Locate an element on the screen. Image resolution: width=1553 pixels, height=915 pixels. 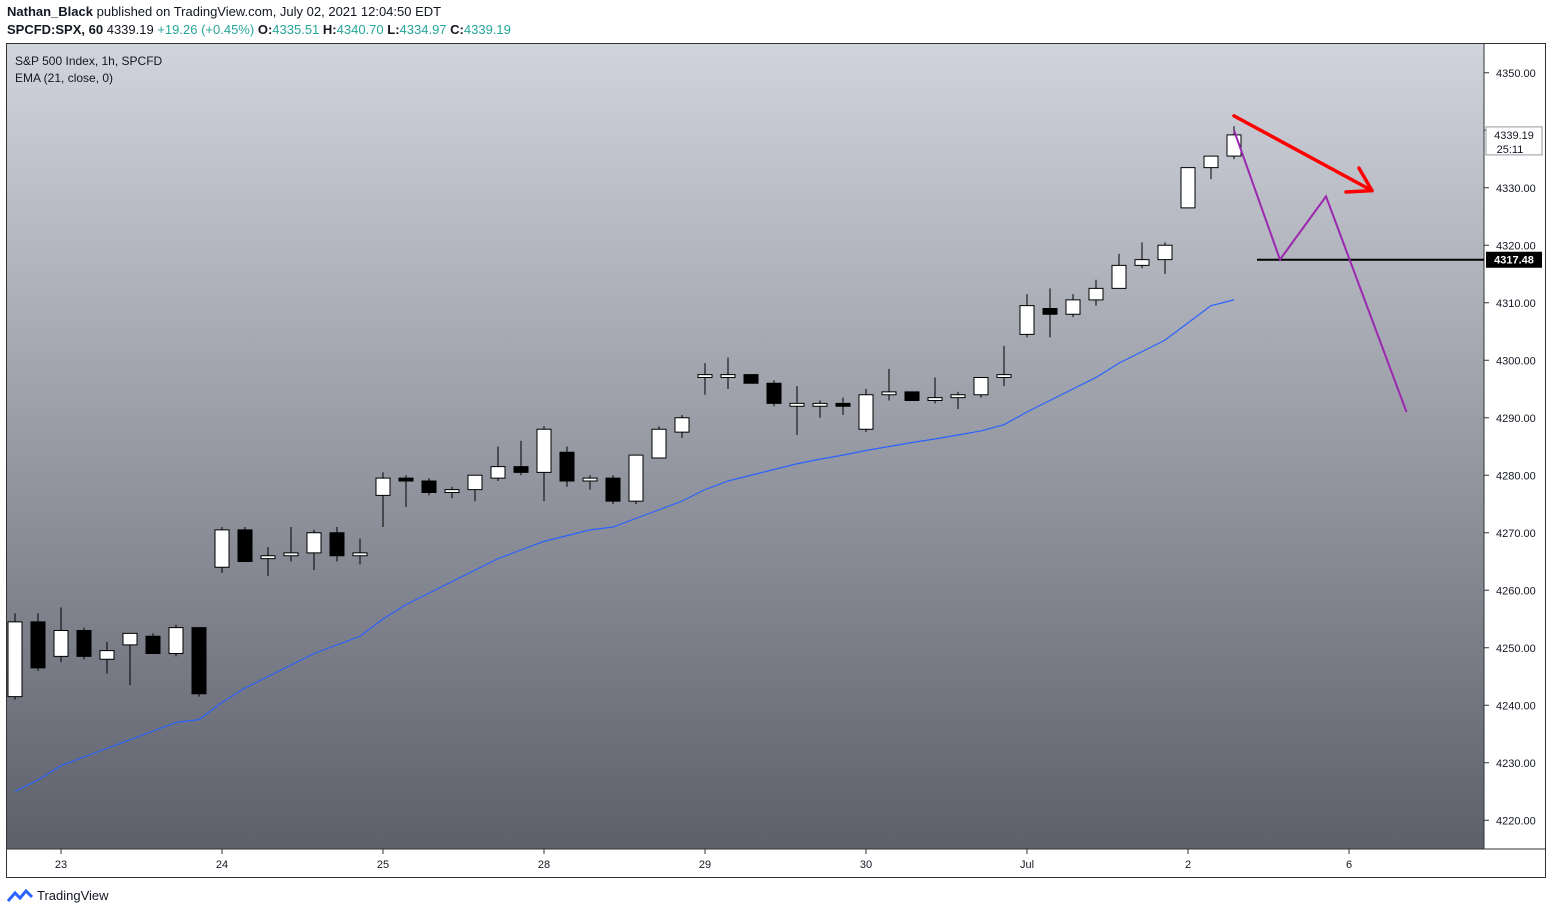
y-tick-label: 4260.00 is located at coordinates (1516, 591).